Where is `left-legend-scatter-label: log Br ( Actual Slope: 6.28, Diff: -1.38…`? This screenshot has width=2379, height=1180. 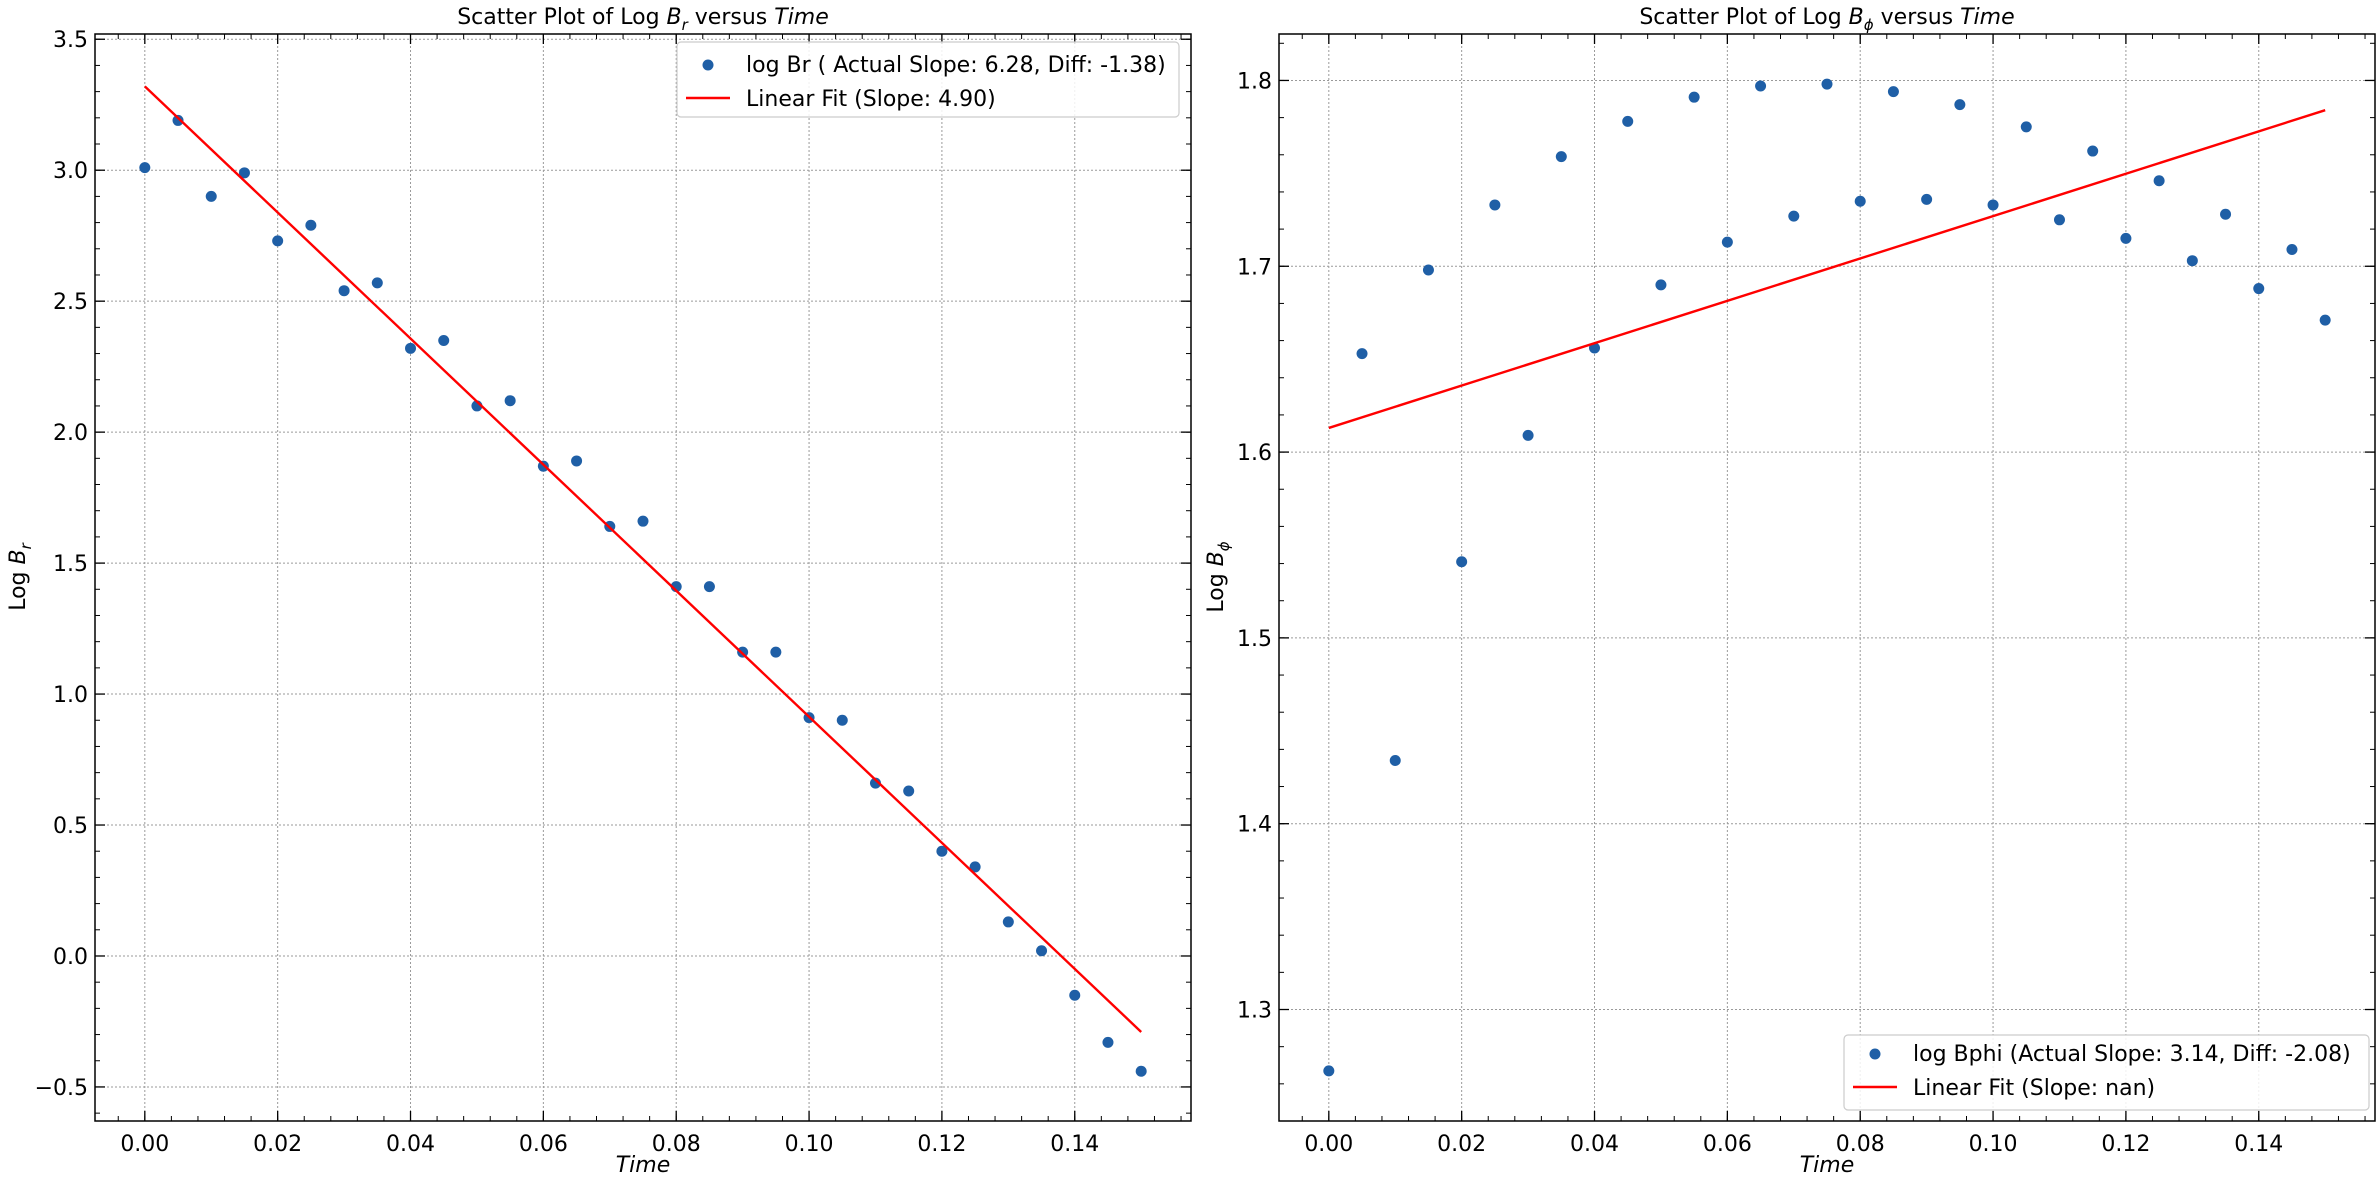
left-legend-scatter-label: log Br ( Actual Slope: 6.28, Diff: -1.38… is located at coordinates (956, 65).